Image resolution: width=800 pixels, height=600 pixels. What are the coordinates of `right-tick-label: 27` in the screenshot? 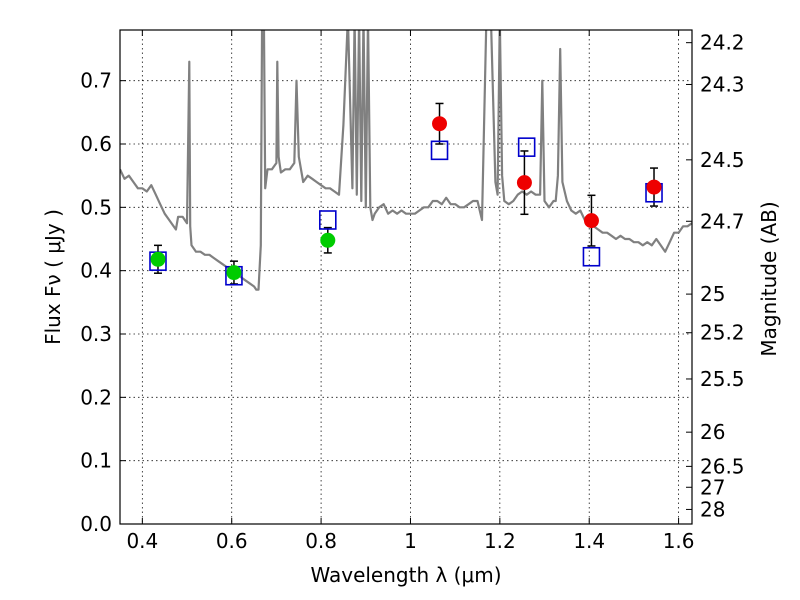 It's located at (712, 487).